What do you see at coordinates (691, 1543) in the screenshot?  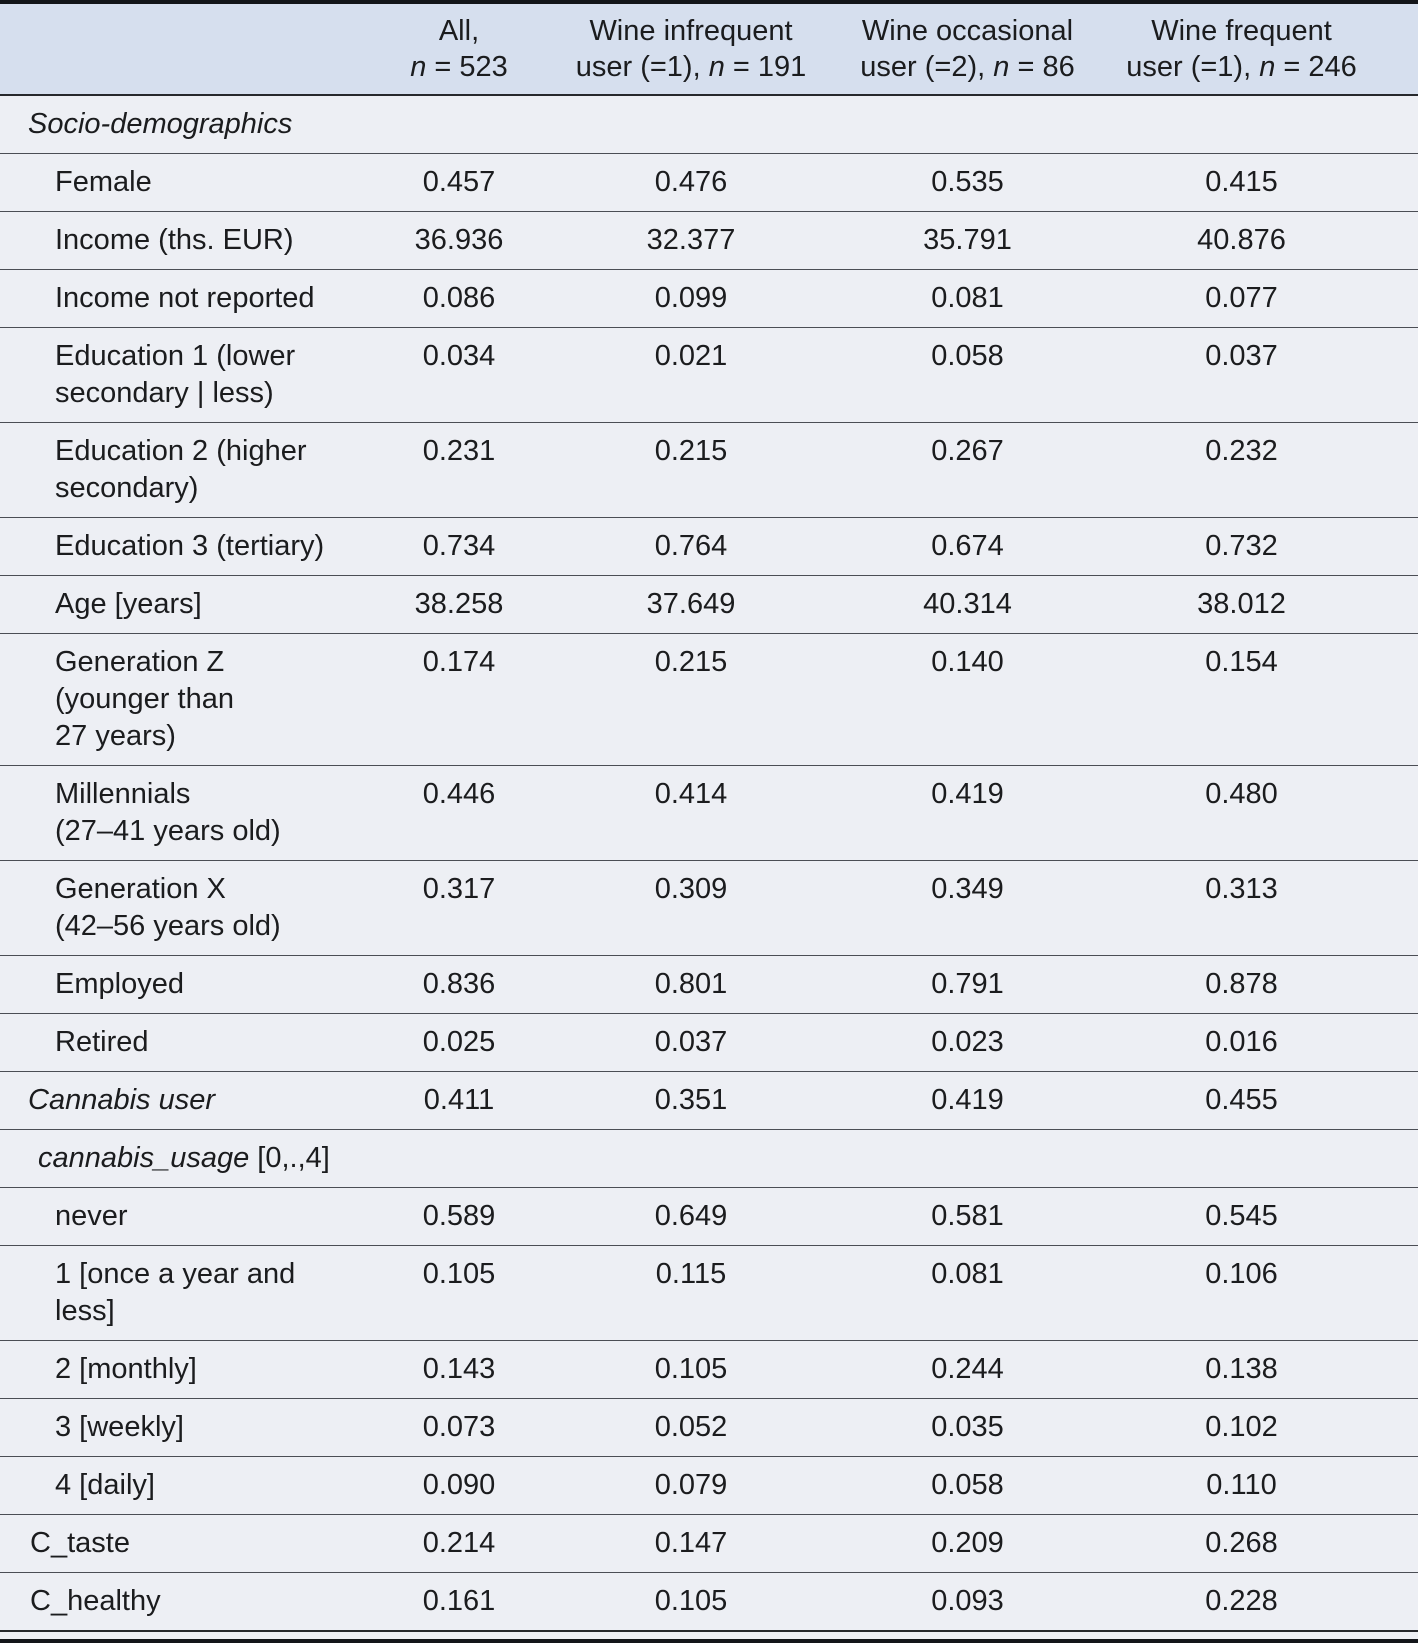 I see `cell-value: 0.147` at bounding box center [691, 1543].